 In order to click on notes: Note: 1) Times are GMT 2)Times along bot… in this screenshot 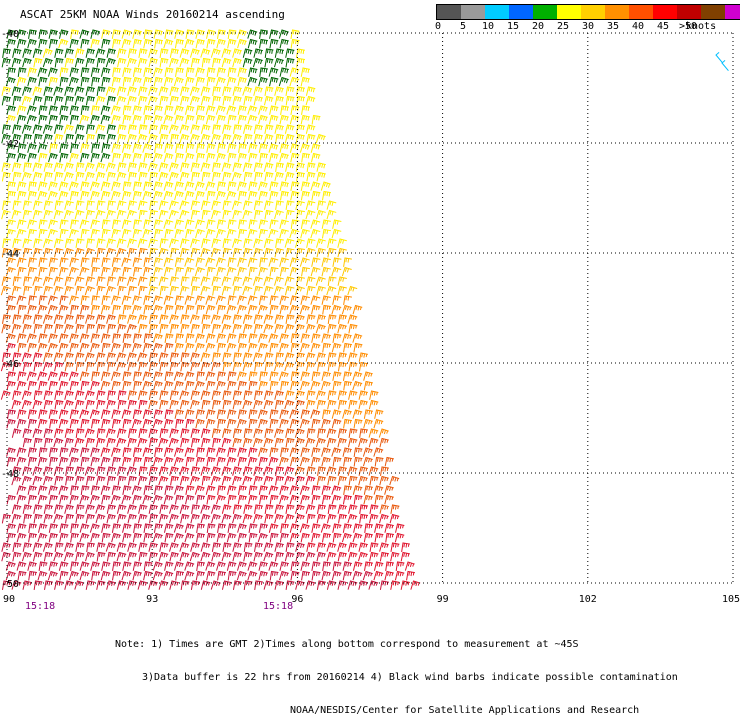, I will do `click(396, 672)`.